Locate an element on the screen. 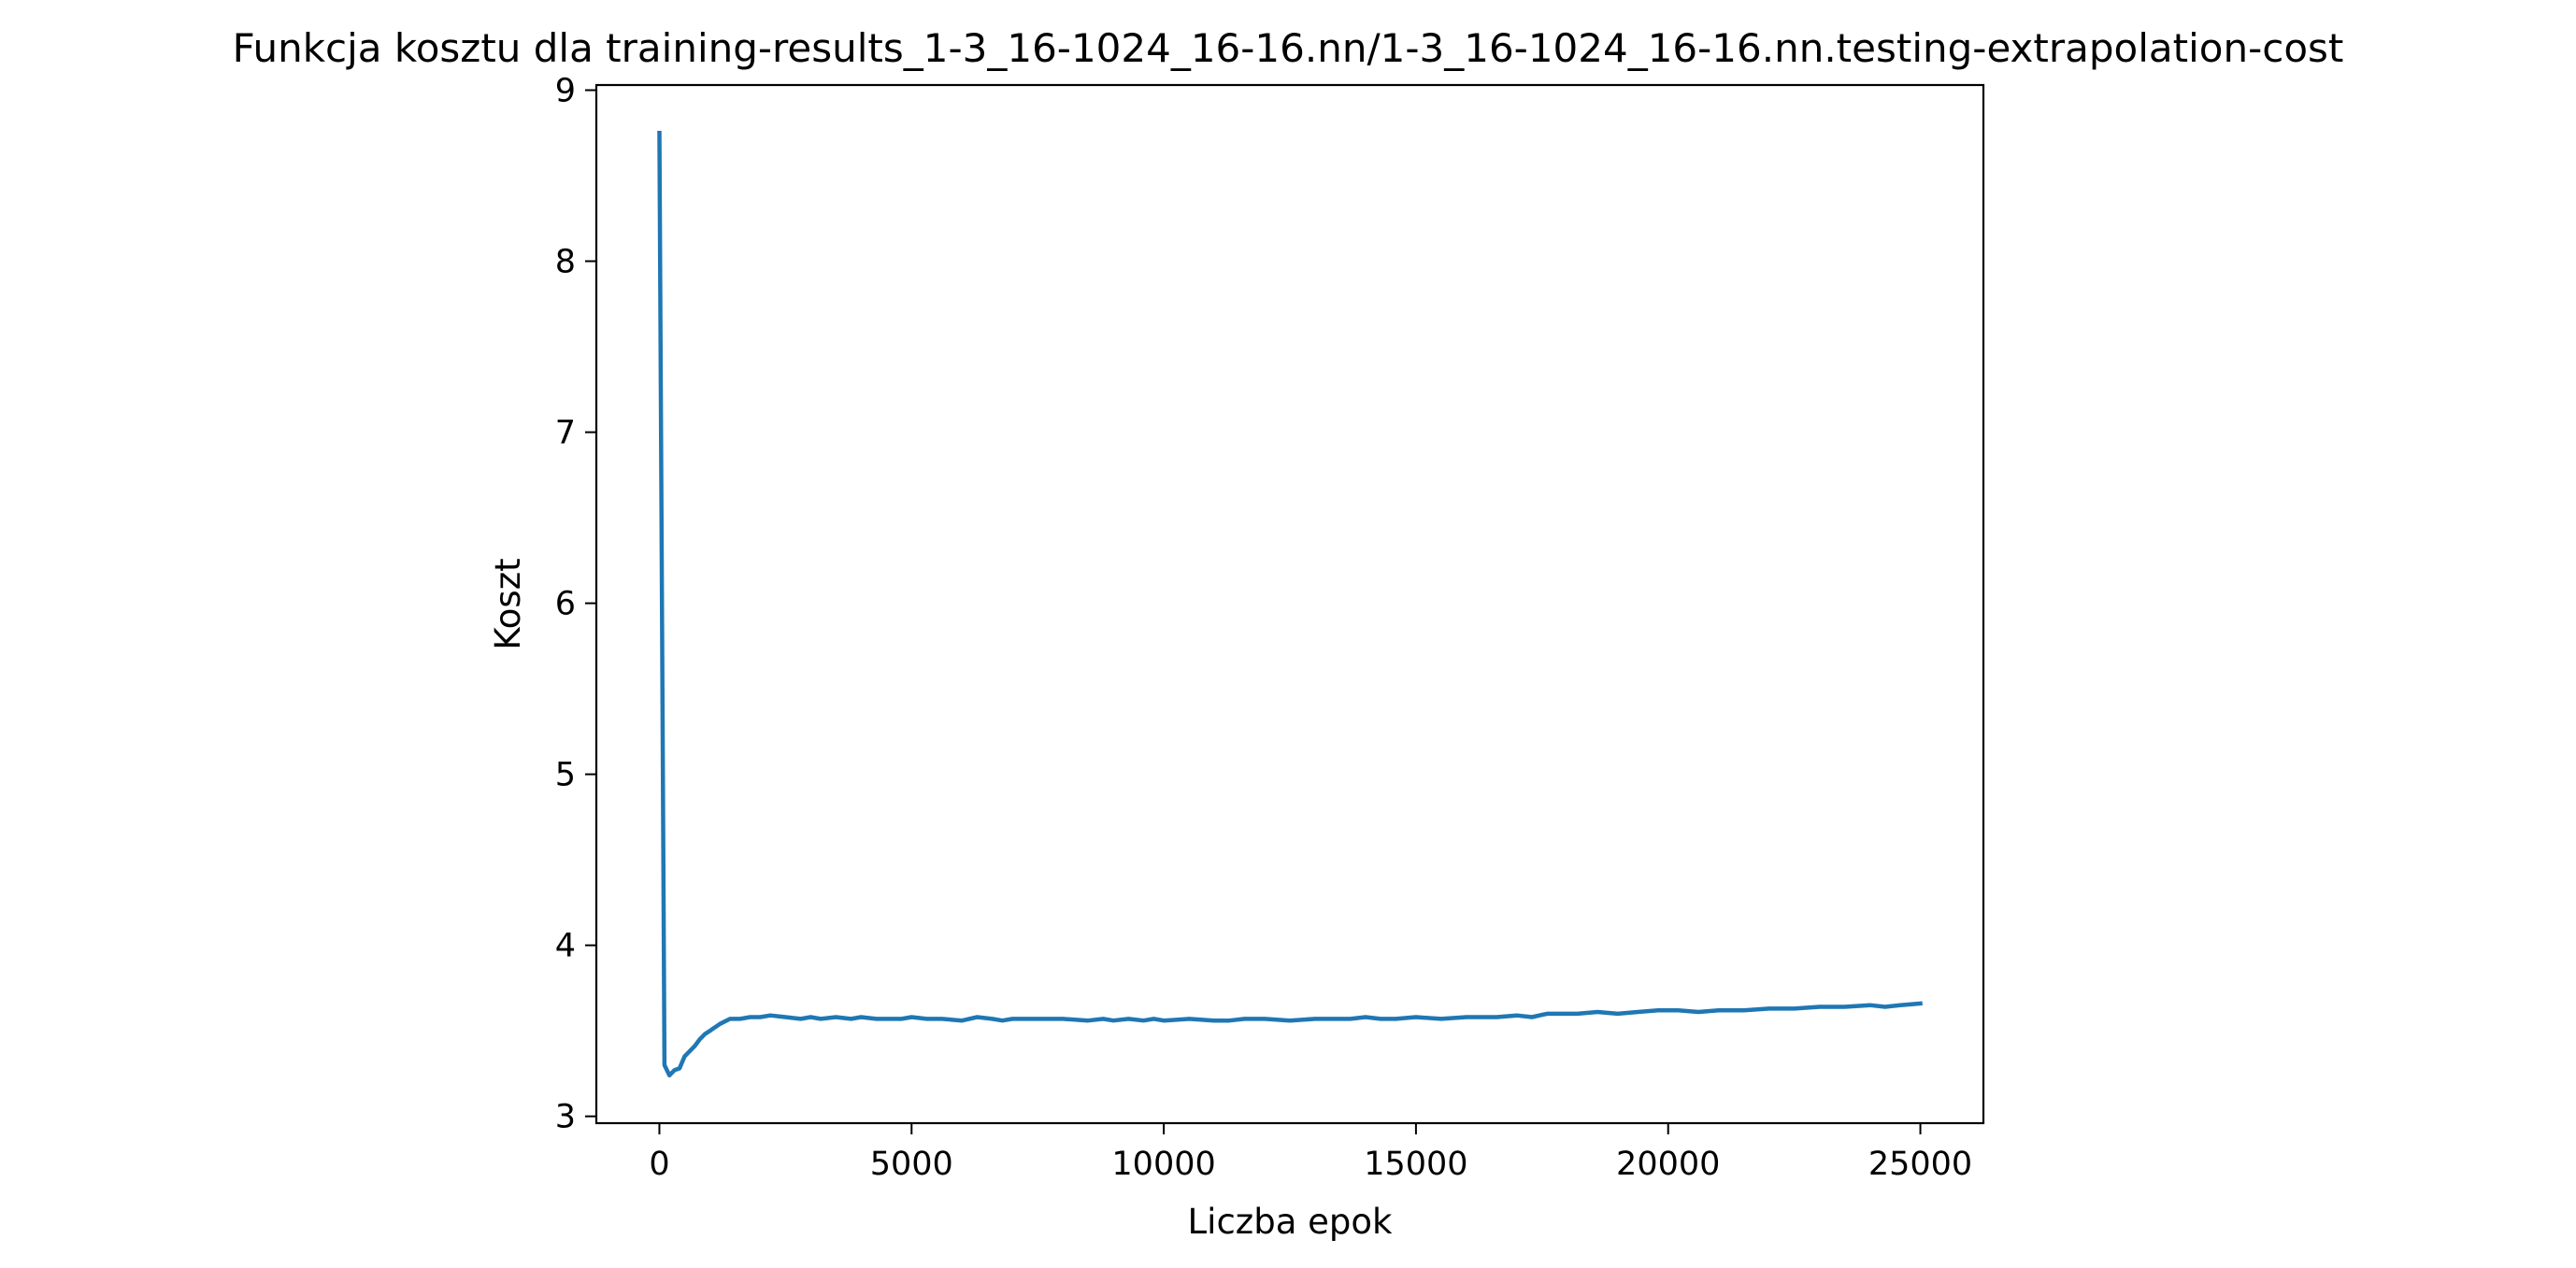 The height and width of the screenshot is (1268, 2576). y-tick-label: 5 is located at coordinates (565, 775).